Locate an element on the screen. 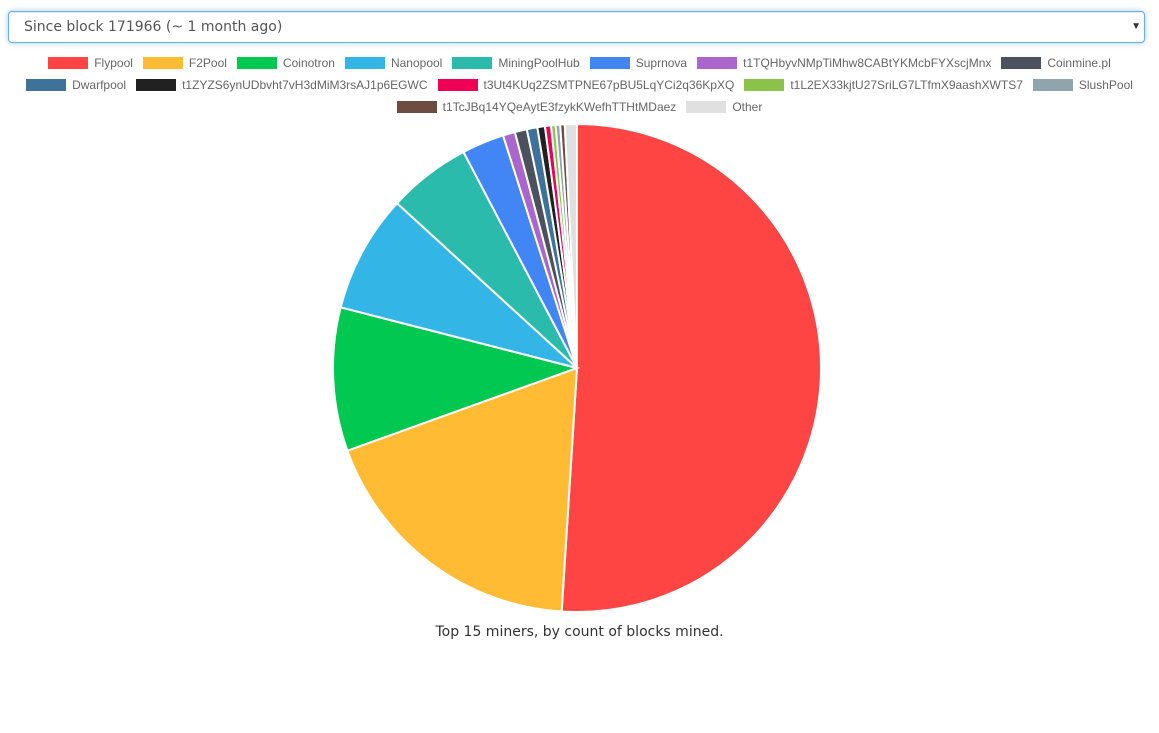  legend-item: t1L2EX33kjtU27SriLG7LTfmX9aashXWTS7 is located at coordinates (883, 85).